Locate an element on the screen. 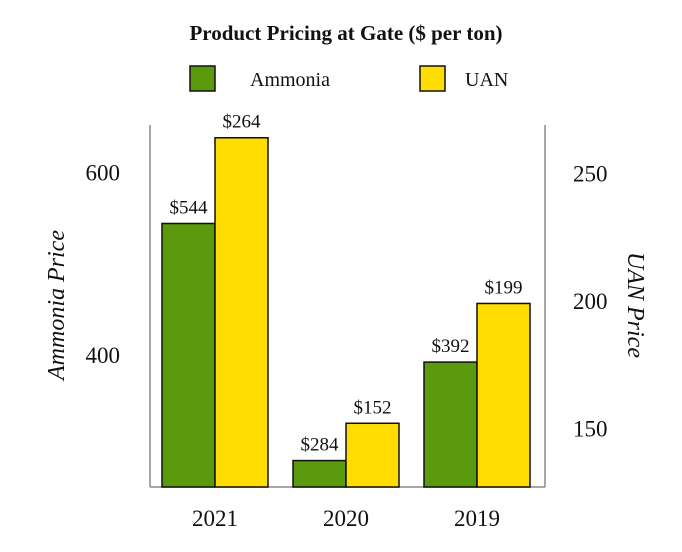  chart-title: Product Pricing at Gate ($ per ton) is located at coordinates (345, 33).